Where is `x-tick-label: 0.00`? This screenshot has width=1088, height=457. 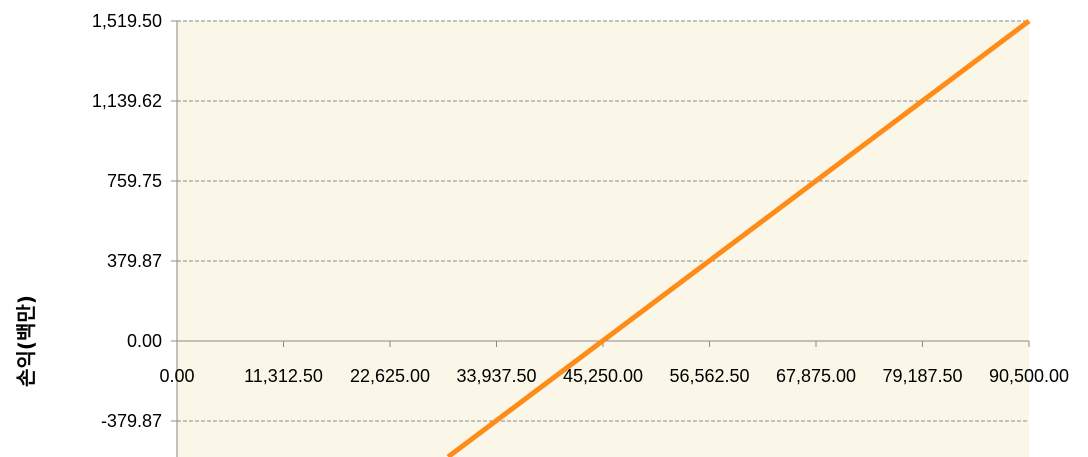
x-tick-label: 0.00 is located at coordinates (176, 376).